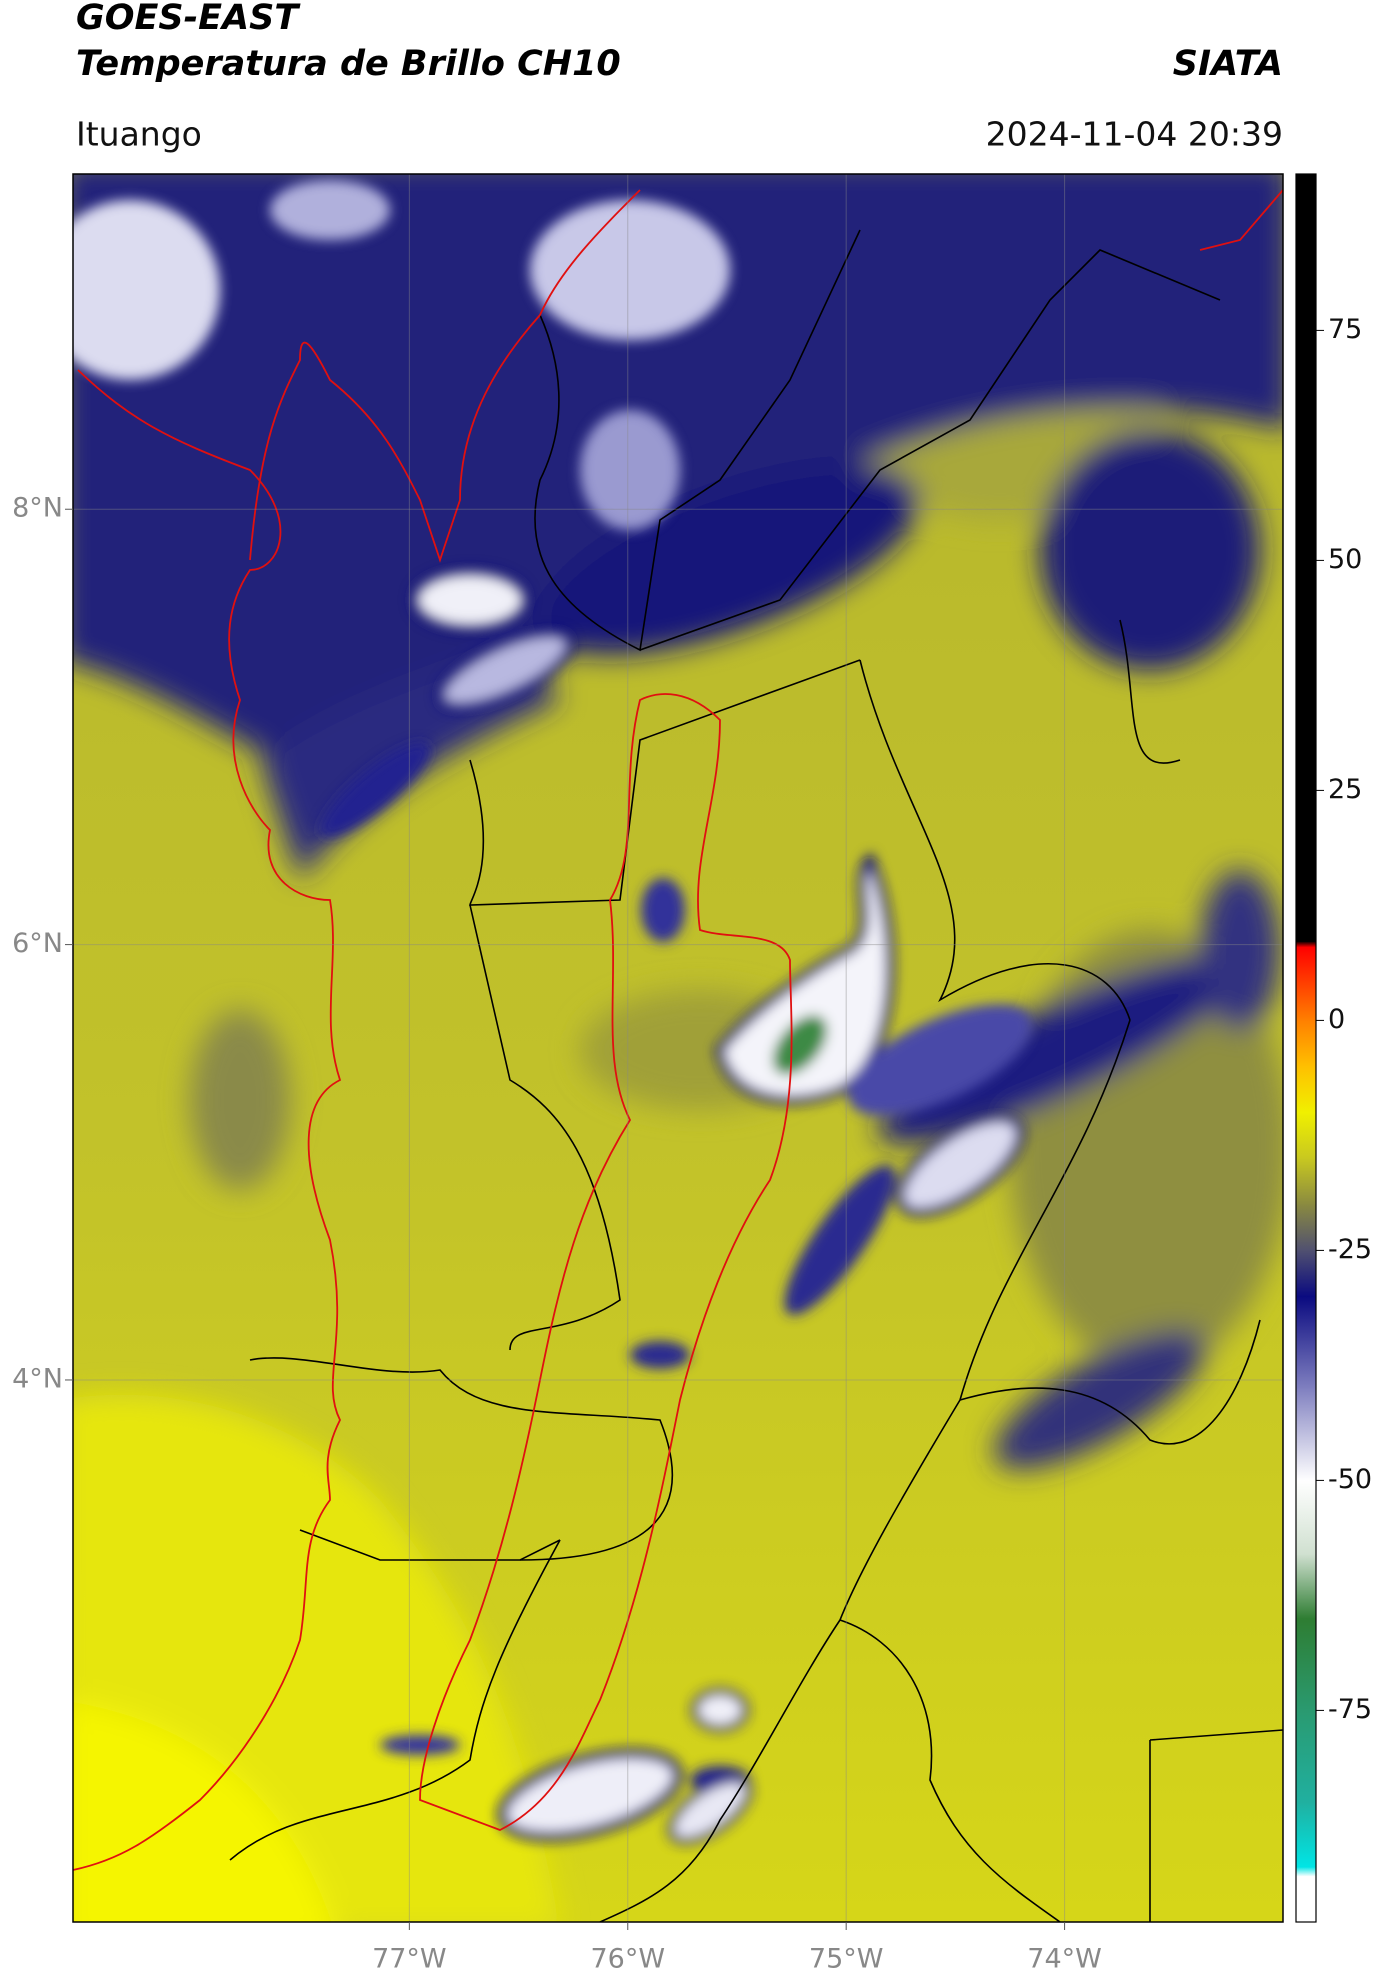  I want to click on source: SIATA, so click(1228, 64).